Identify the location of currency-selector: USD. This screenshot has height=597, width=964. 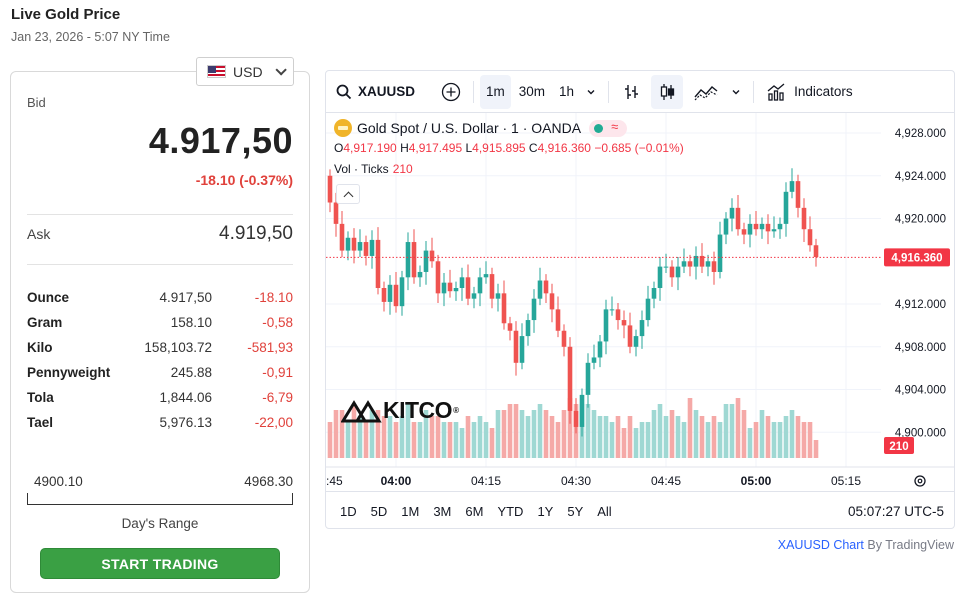
(245, 71).